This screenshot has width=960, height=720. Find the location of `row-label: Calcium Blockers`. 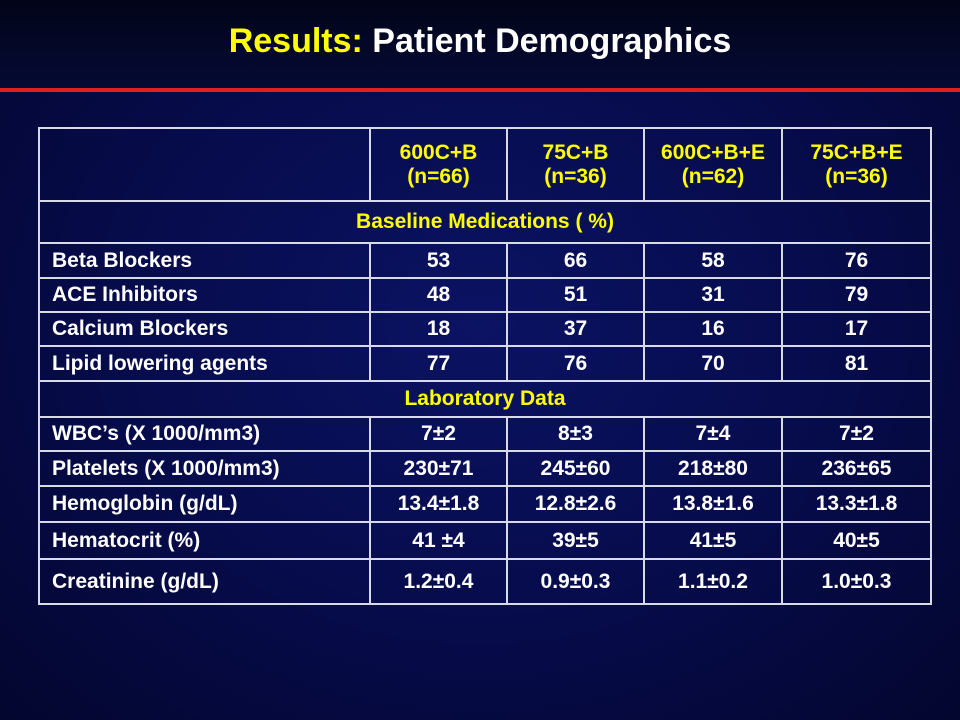

row-label: Calcium Blockers is located at coordinates (204, 329).